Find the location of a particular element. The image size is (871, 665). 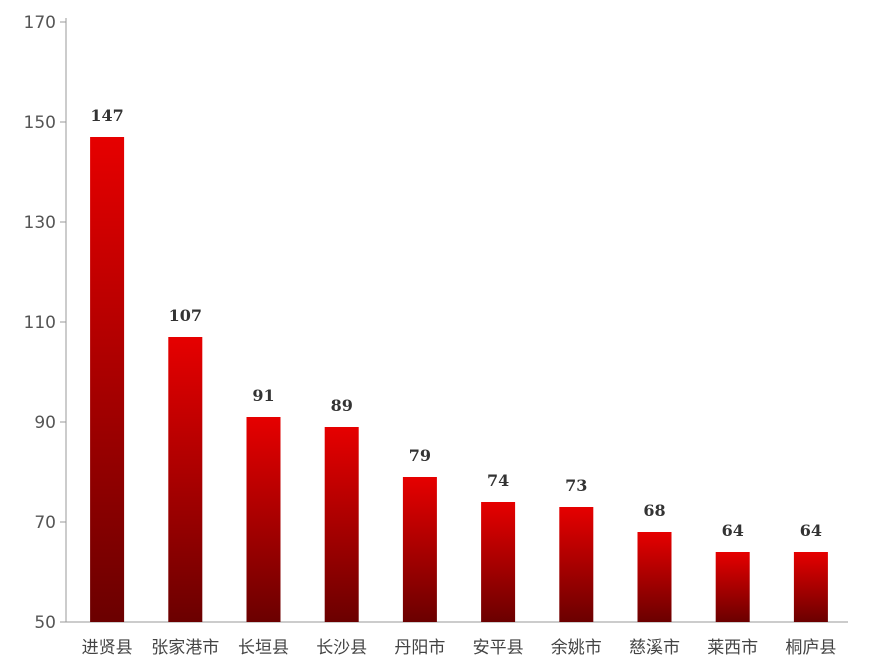

bar-data-label: 91 is located at coordinates (263, 395).